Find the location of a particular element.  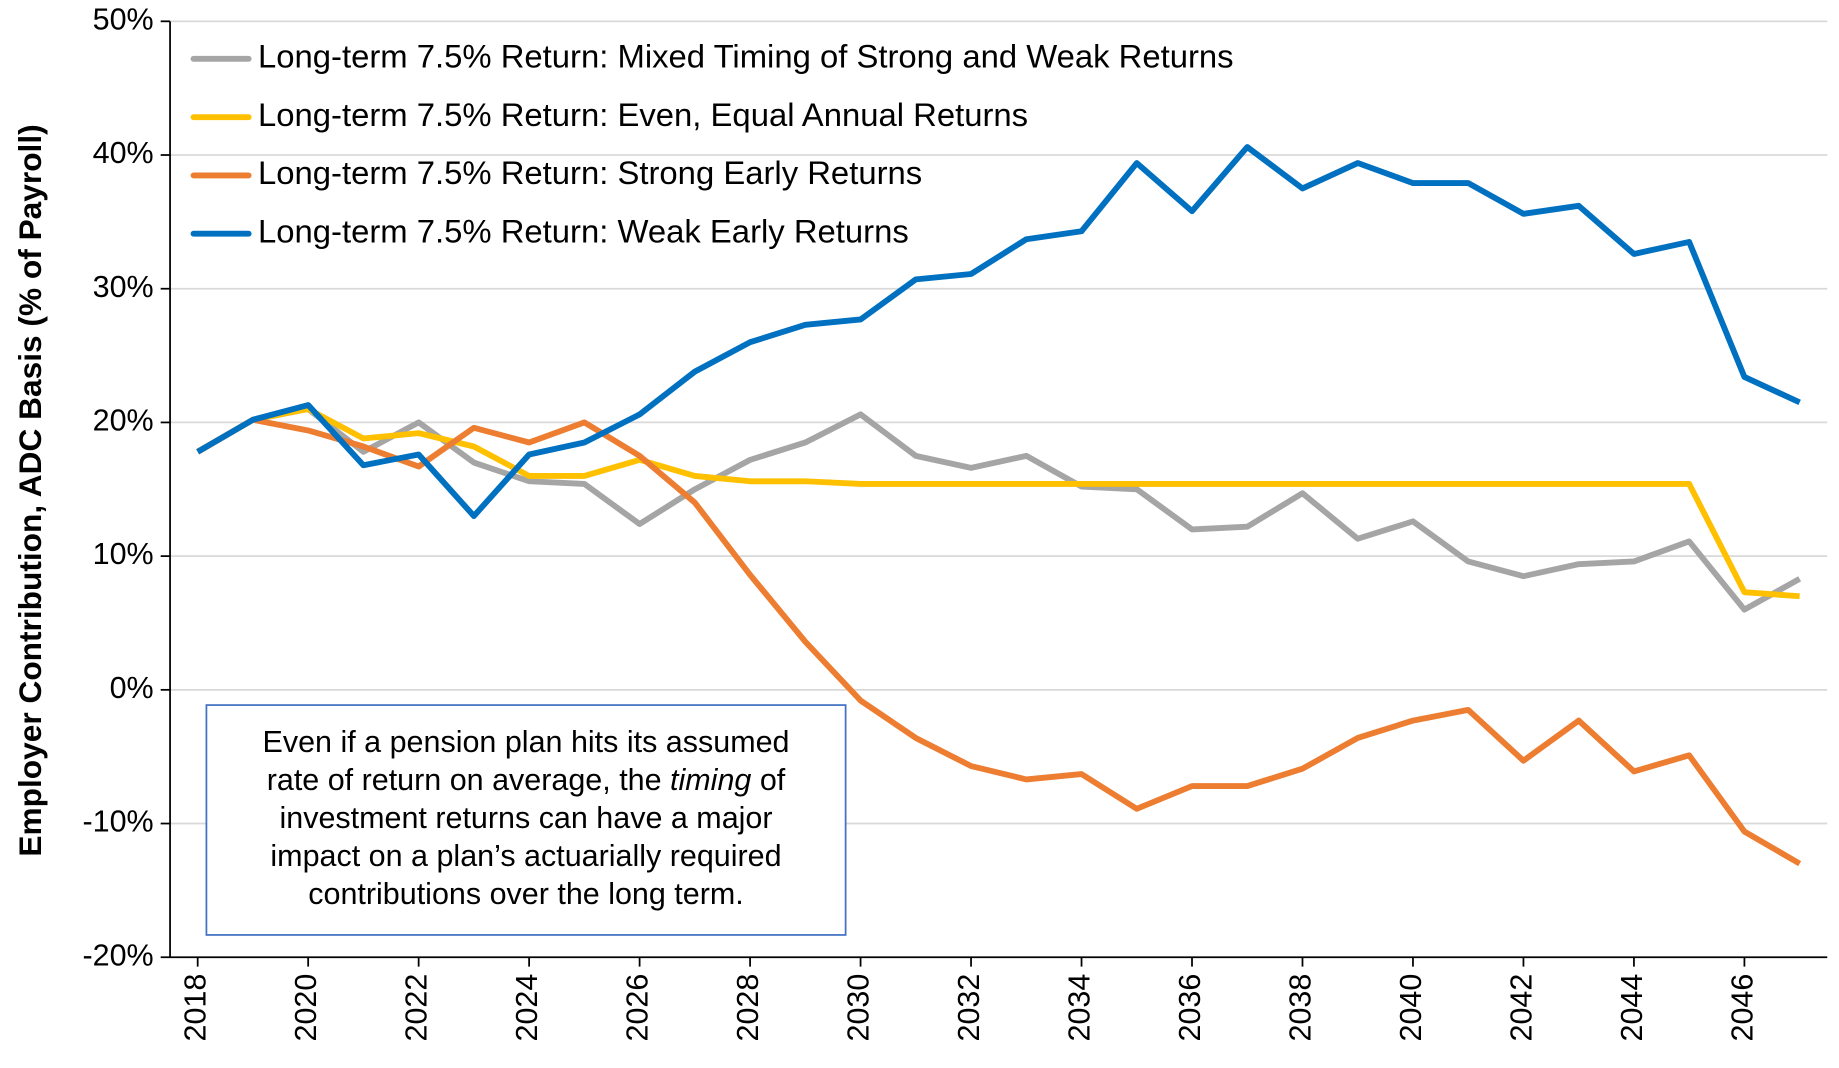

annotation-part: impact on a plan’s actuarially required is located at coordinates (525, 856).